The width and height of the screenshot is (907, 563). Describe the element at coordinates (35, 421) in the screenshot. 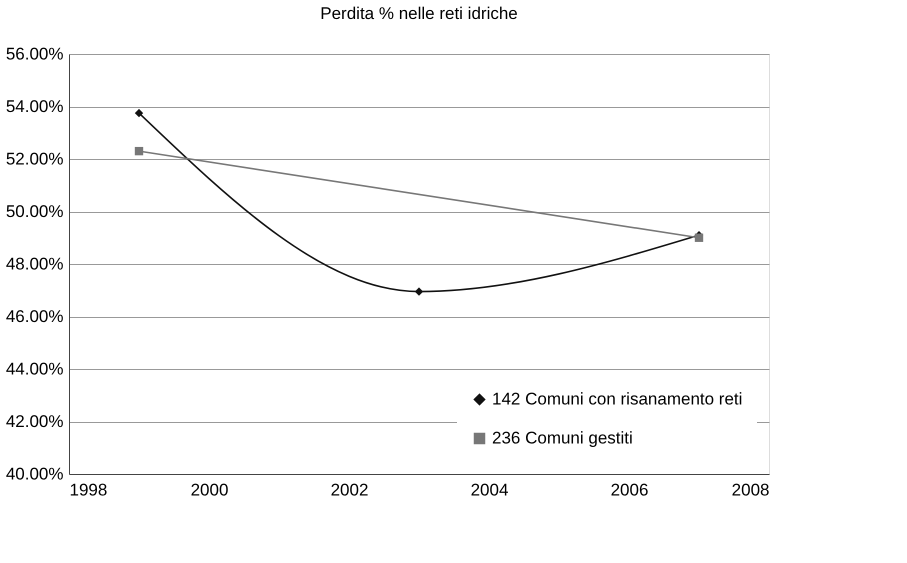

I see `y-tick-label: 42.00%` at that location.